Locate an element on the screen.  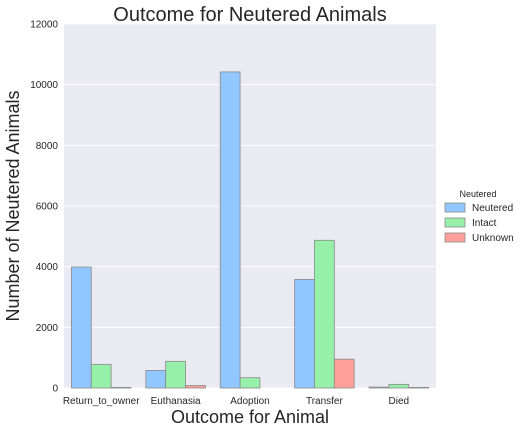
y-tick-label: 6000 is located at coordinates (47, 207).